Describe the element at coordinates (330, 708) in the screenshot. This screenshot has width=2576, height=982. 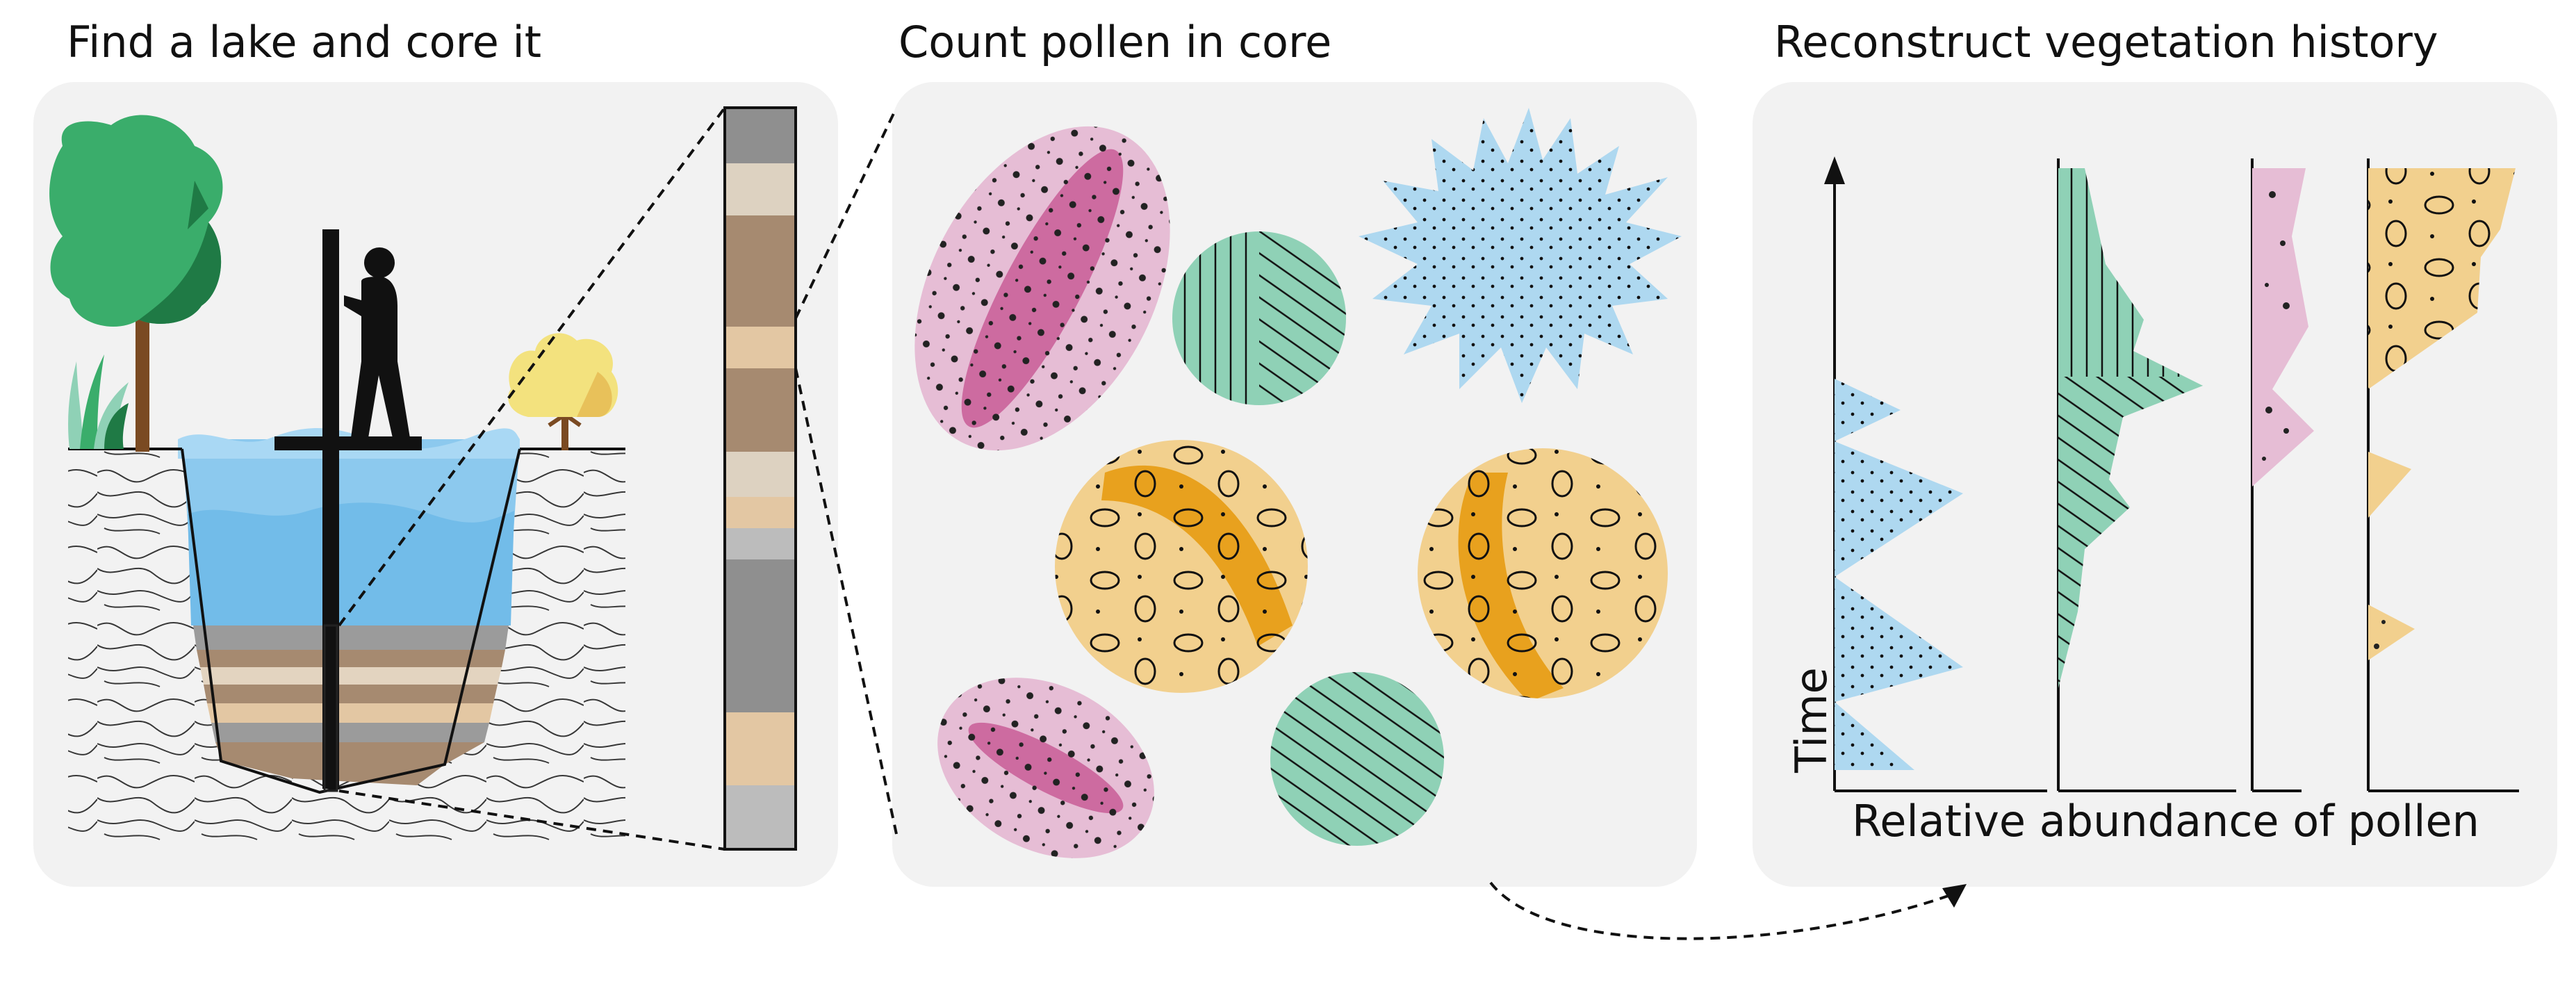
I see `corer-tube` at that location.